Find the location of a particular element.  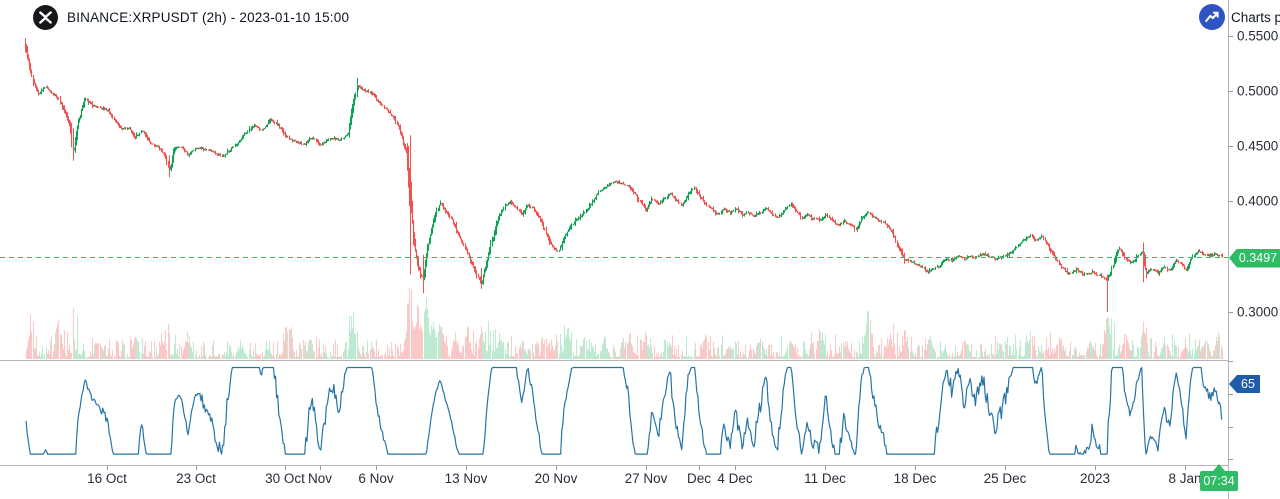

countdown-pointer-icon is located at coordinates (1219, 467).